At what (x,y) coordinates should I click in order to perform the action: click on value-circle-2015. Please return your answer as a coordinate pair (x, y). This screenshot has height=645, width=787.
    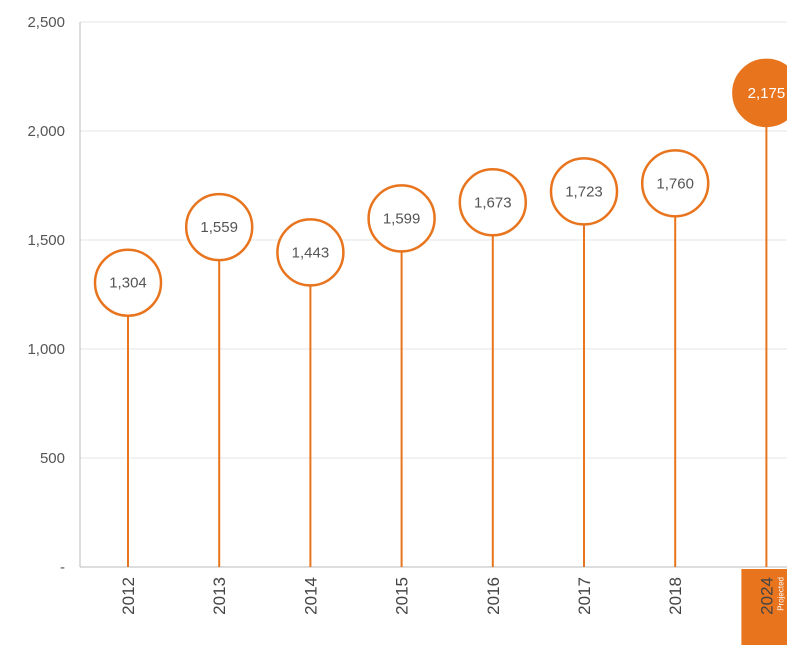
    Looking at the image, I should click on (401, 218).